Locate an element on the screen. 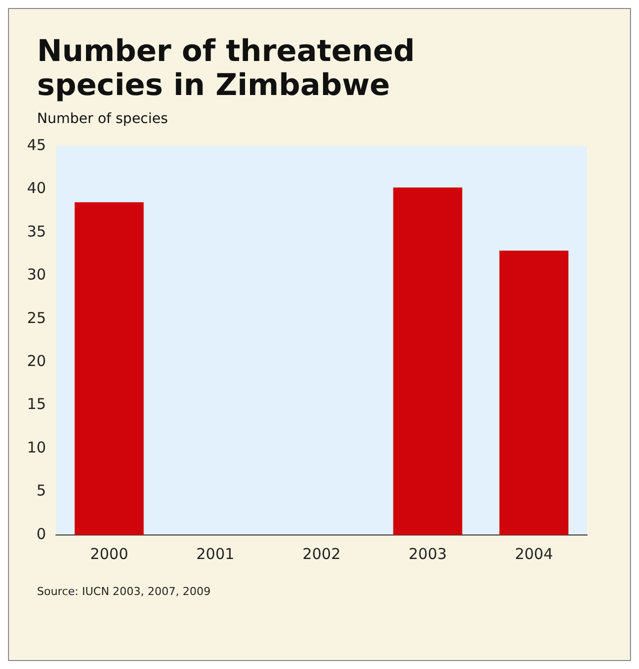 The image size is (639, 669). y-tick-label: 40 is located at coordinates (36, 188).